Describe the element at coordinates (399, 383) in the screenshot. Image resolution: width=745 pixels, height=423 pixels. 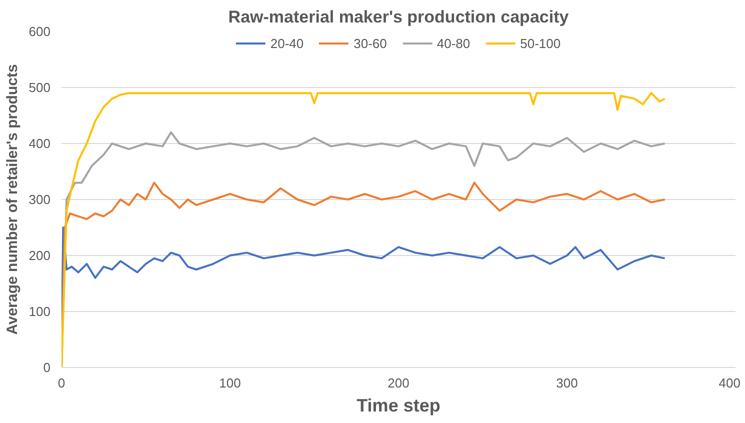
I see `x-tick-label: 200` at that location.